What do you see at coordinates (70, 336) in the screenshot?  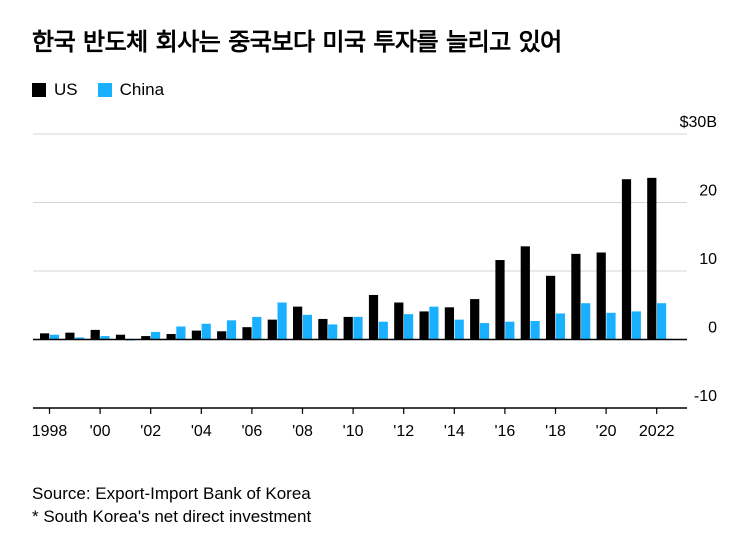 I see `bar-us-1999` at bounding box center [70, 336].